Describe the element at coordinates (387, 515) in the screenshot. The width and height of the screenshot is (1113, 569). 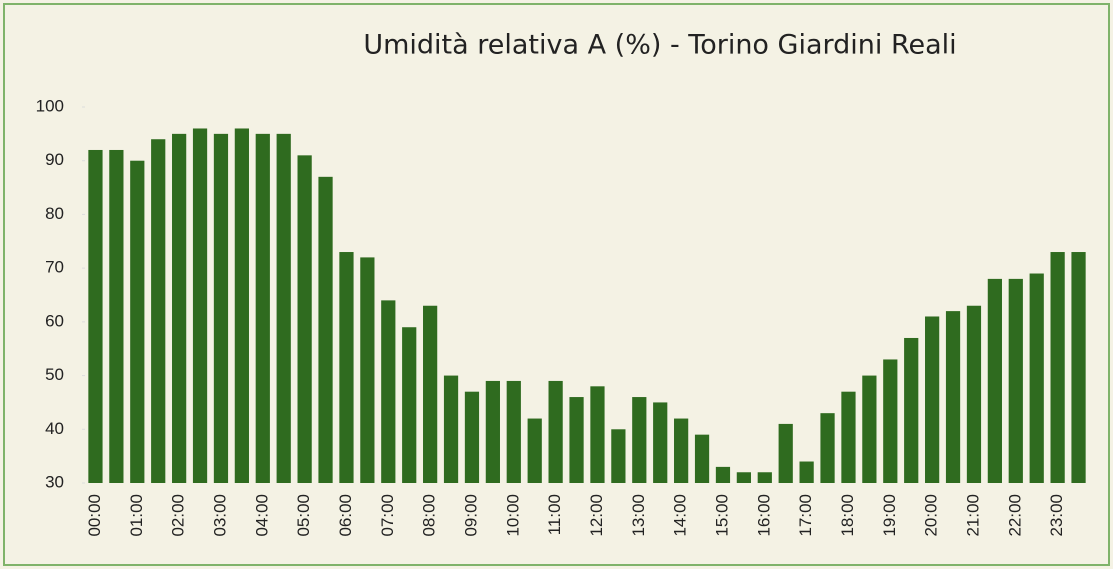
I see `x-tick-label: 07:00` at that location.